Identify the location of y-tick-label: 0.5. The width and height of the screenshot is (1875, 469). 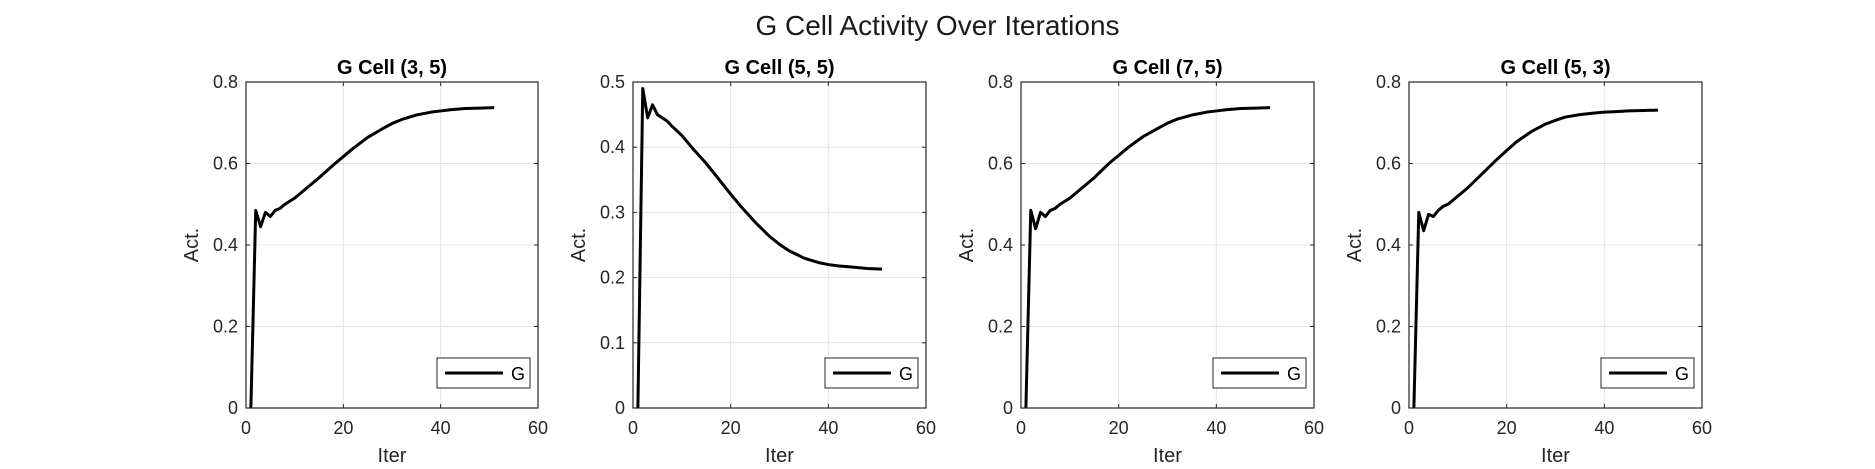
(612, 82).